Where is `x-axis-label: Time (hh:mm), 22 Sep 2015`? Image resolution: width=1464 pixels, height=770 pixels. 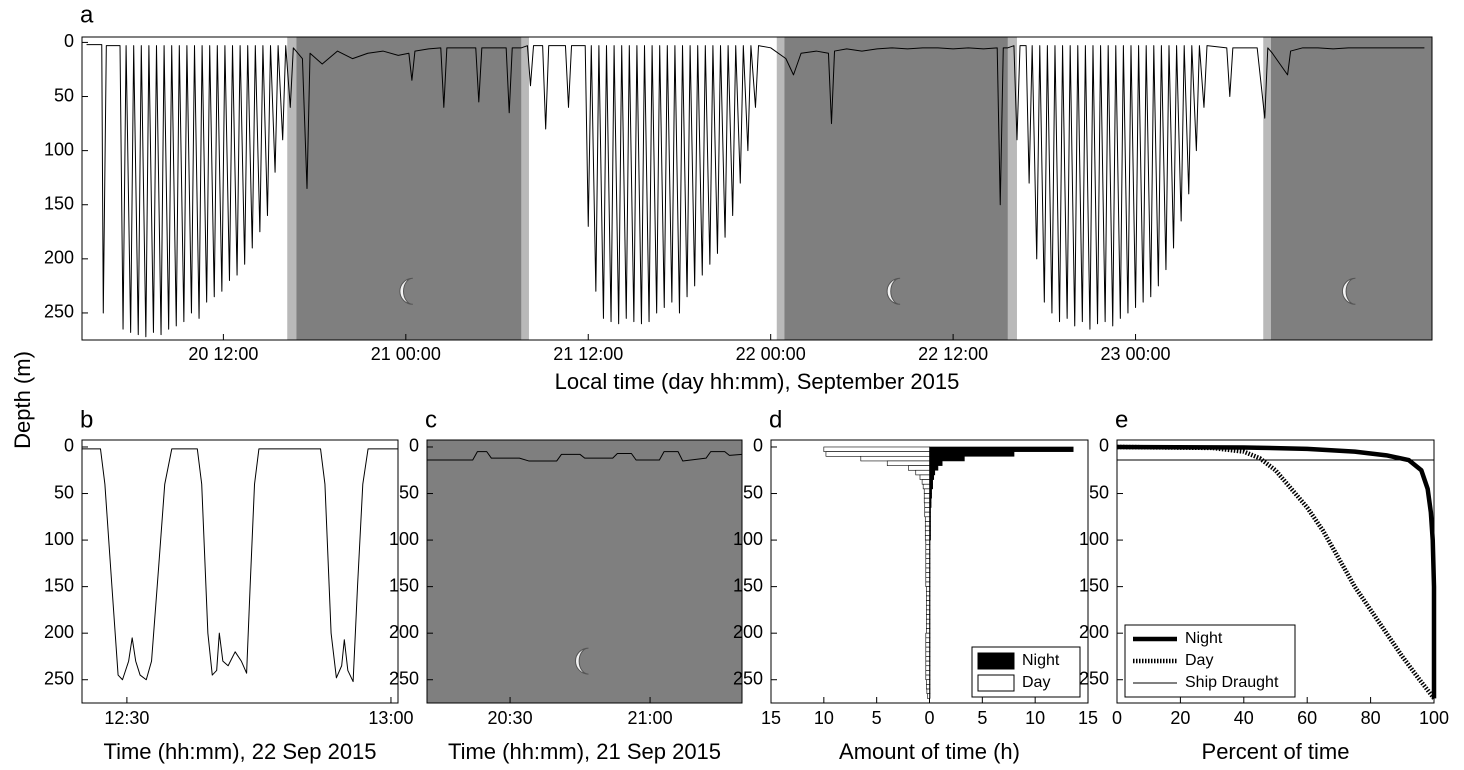
x-axis-label: Time (hh:mm), 22 Sep 2015 is located at coordinates (239, 751).